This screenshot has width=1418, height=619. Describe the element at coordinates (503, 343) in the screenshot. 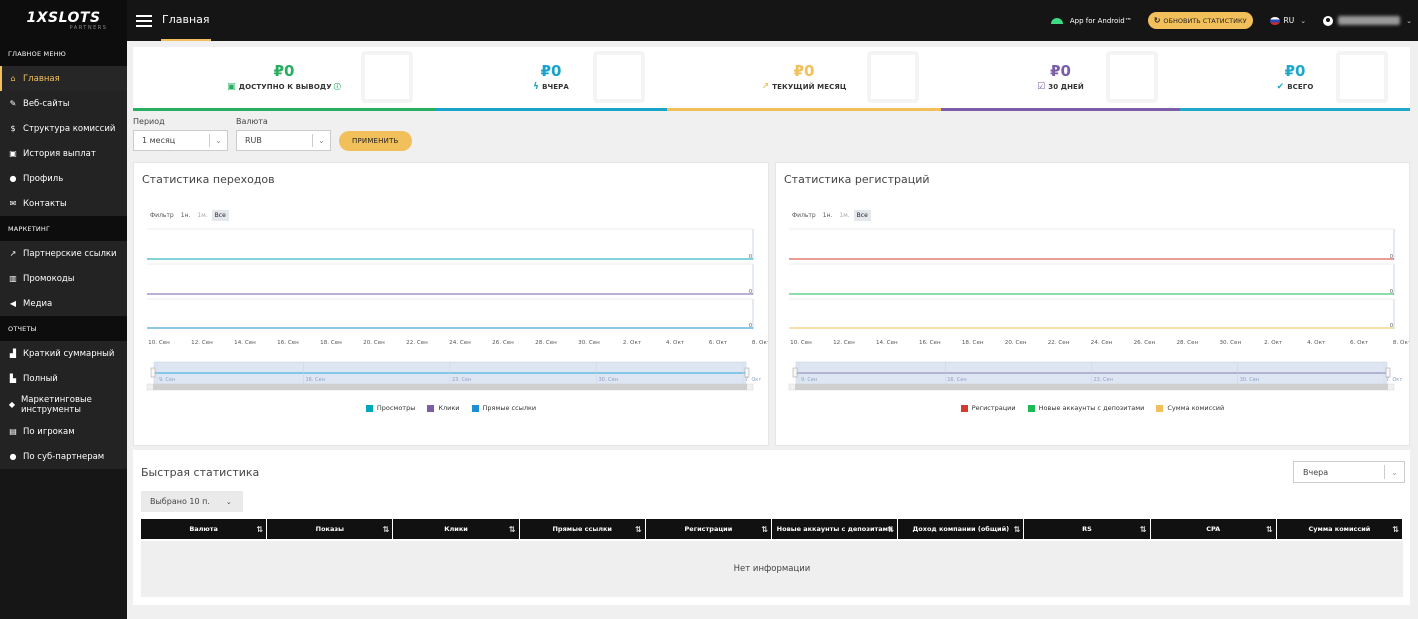

I see `x-tick-label: 26. Сен` at that location.